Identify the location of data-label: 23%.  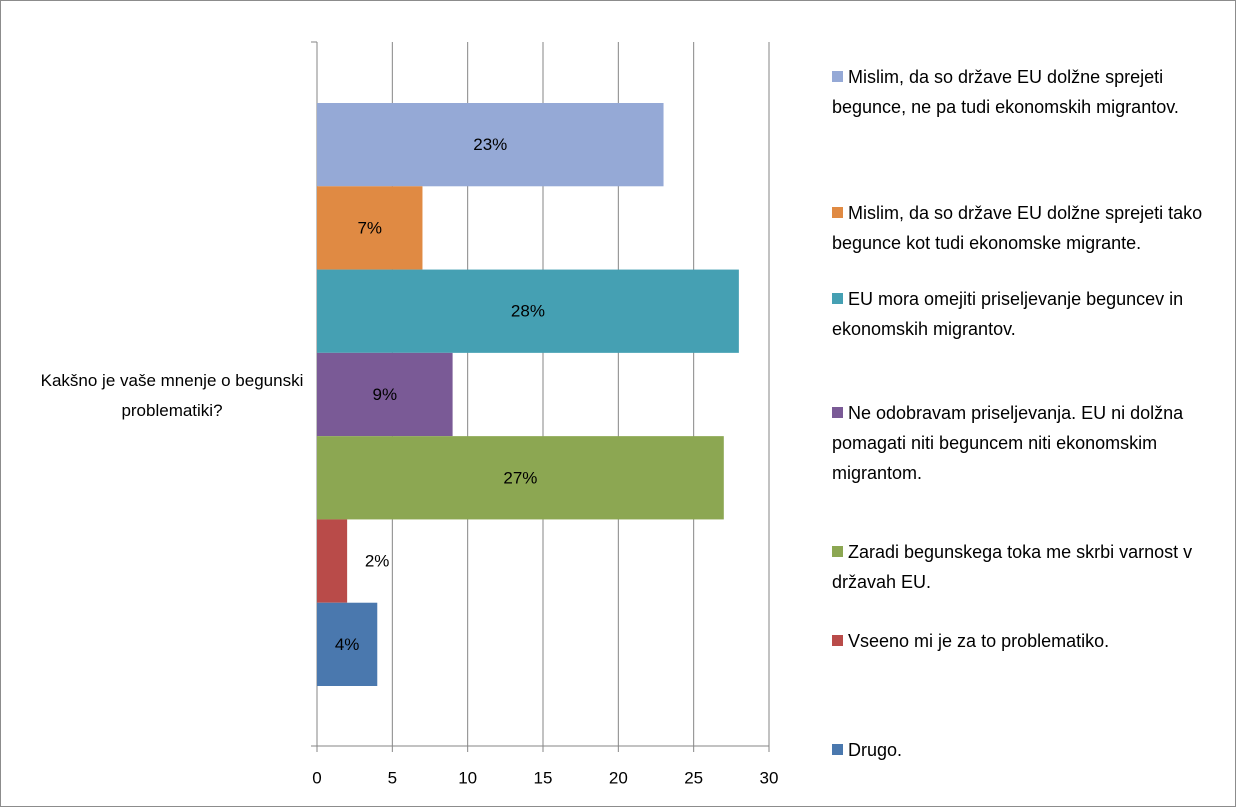
(490, 144).